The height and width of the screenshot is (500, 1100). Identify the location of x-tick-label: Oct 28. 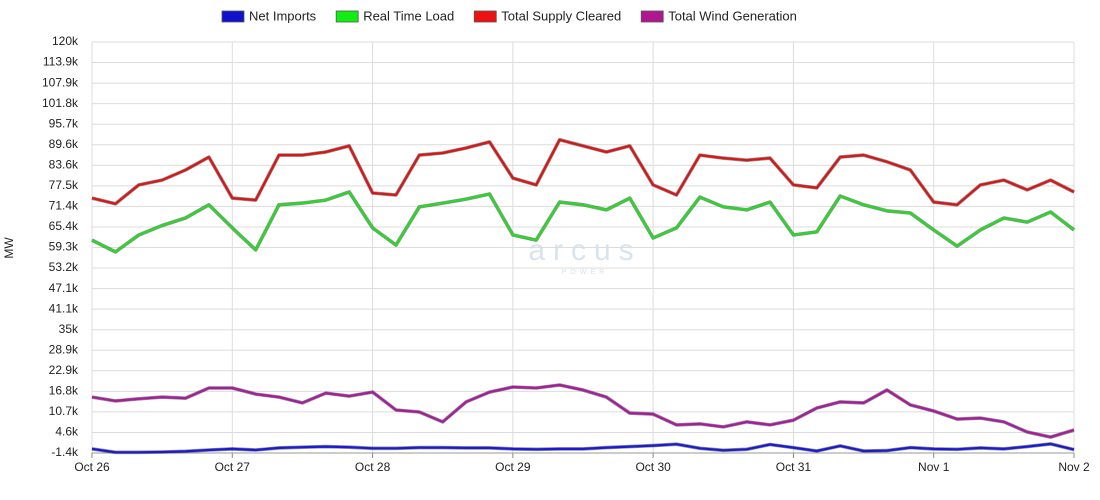
(373, 467).